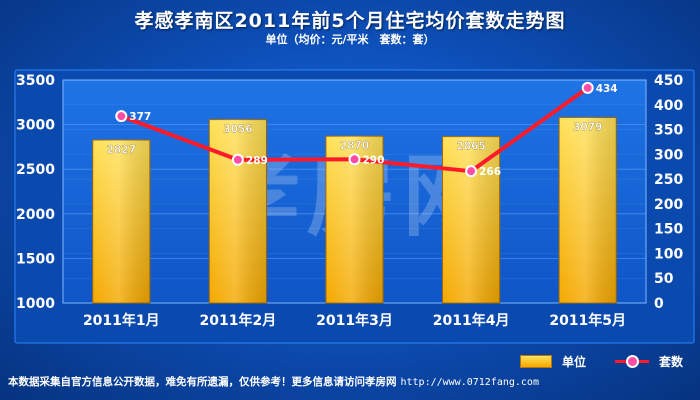 This screenshot has width=700, height=400. I want to click on y-right-tick-label: 200, so click(668, 205).